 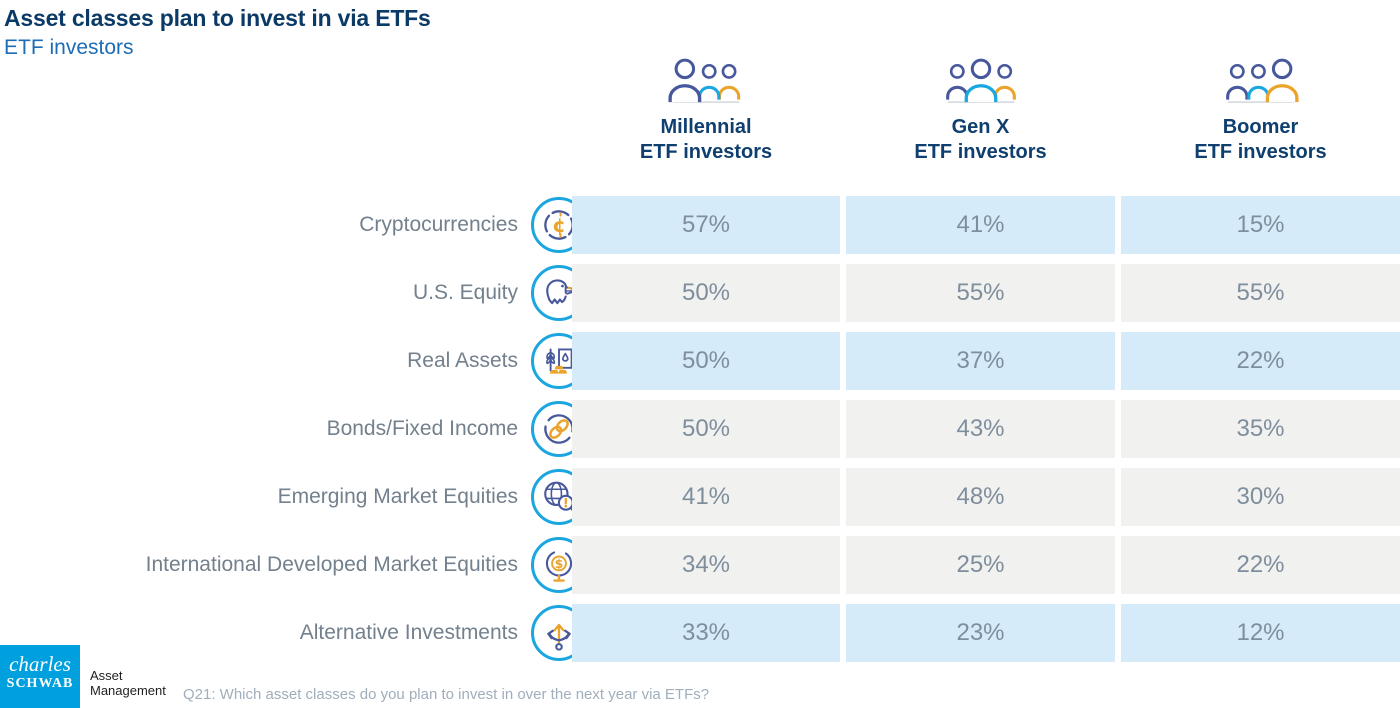 What do you see at coordinates (980, 361) in the screenshot?
I see `value-cell: 37%` at bounding box center [980, 361].